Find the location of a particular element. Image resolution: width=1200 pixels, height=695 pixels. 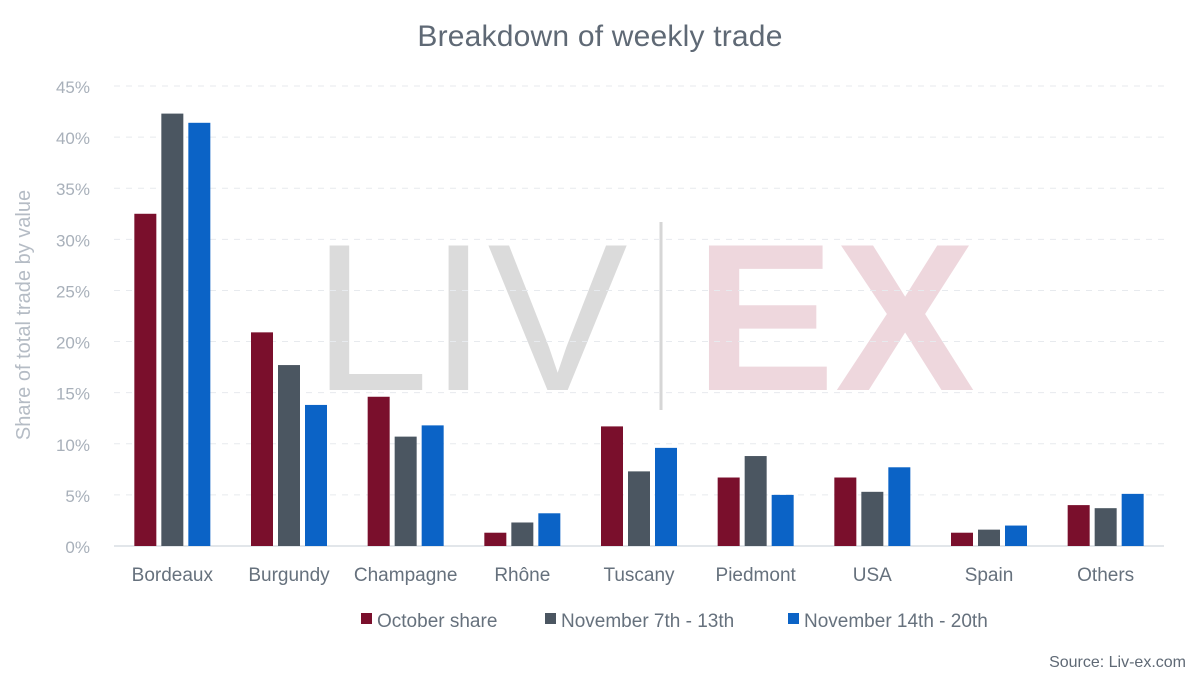

x-tick-label: USA is located at coordinates (872, 575).